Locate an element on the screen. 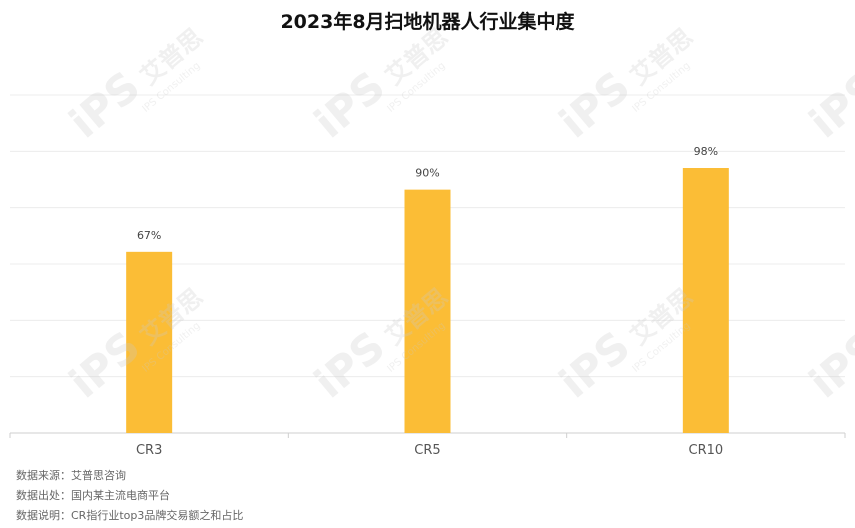  x-tick-label: CR5 is located at coordinates (427, 450).